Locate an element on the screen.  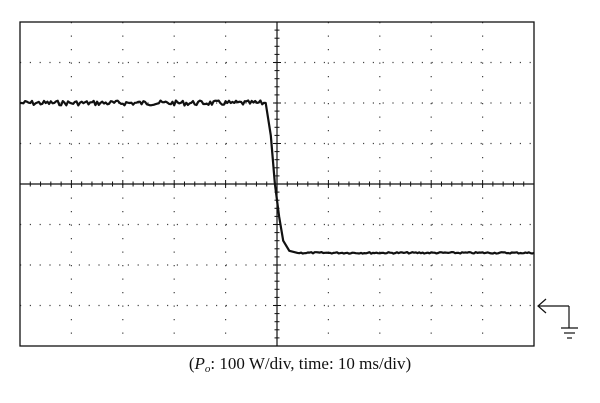
chart-caption: (Po: 100 W/div, time: 10 ms/div) is located at coordinates (300, 364).